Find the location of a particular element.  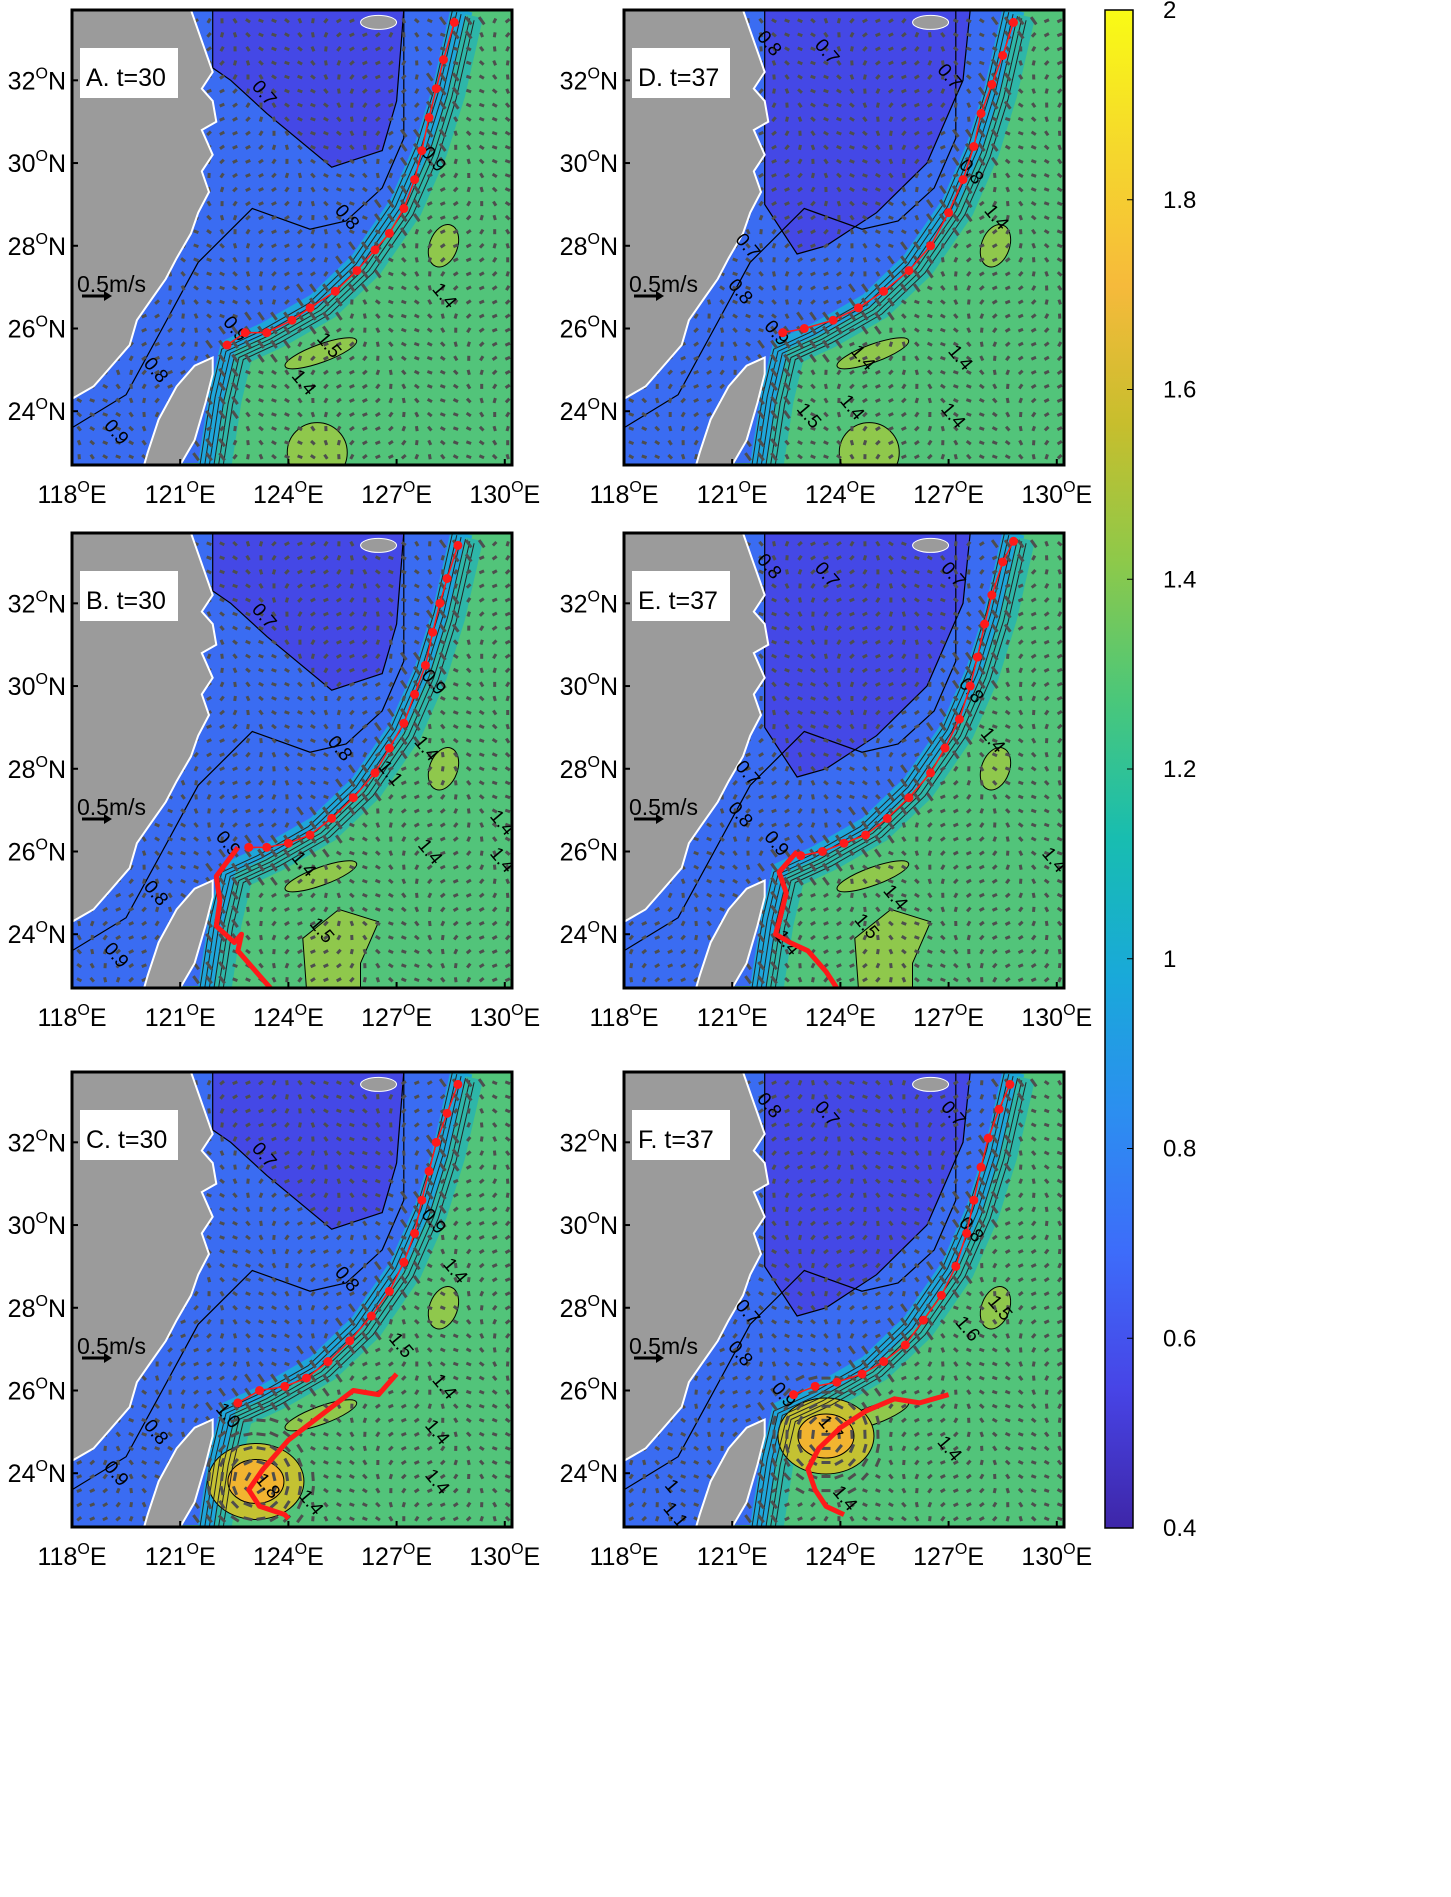

map-content: 0.70.80.80.90.91.41.41.4 1.41.41.51.10.9 is located at coordinates (292, 760).